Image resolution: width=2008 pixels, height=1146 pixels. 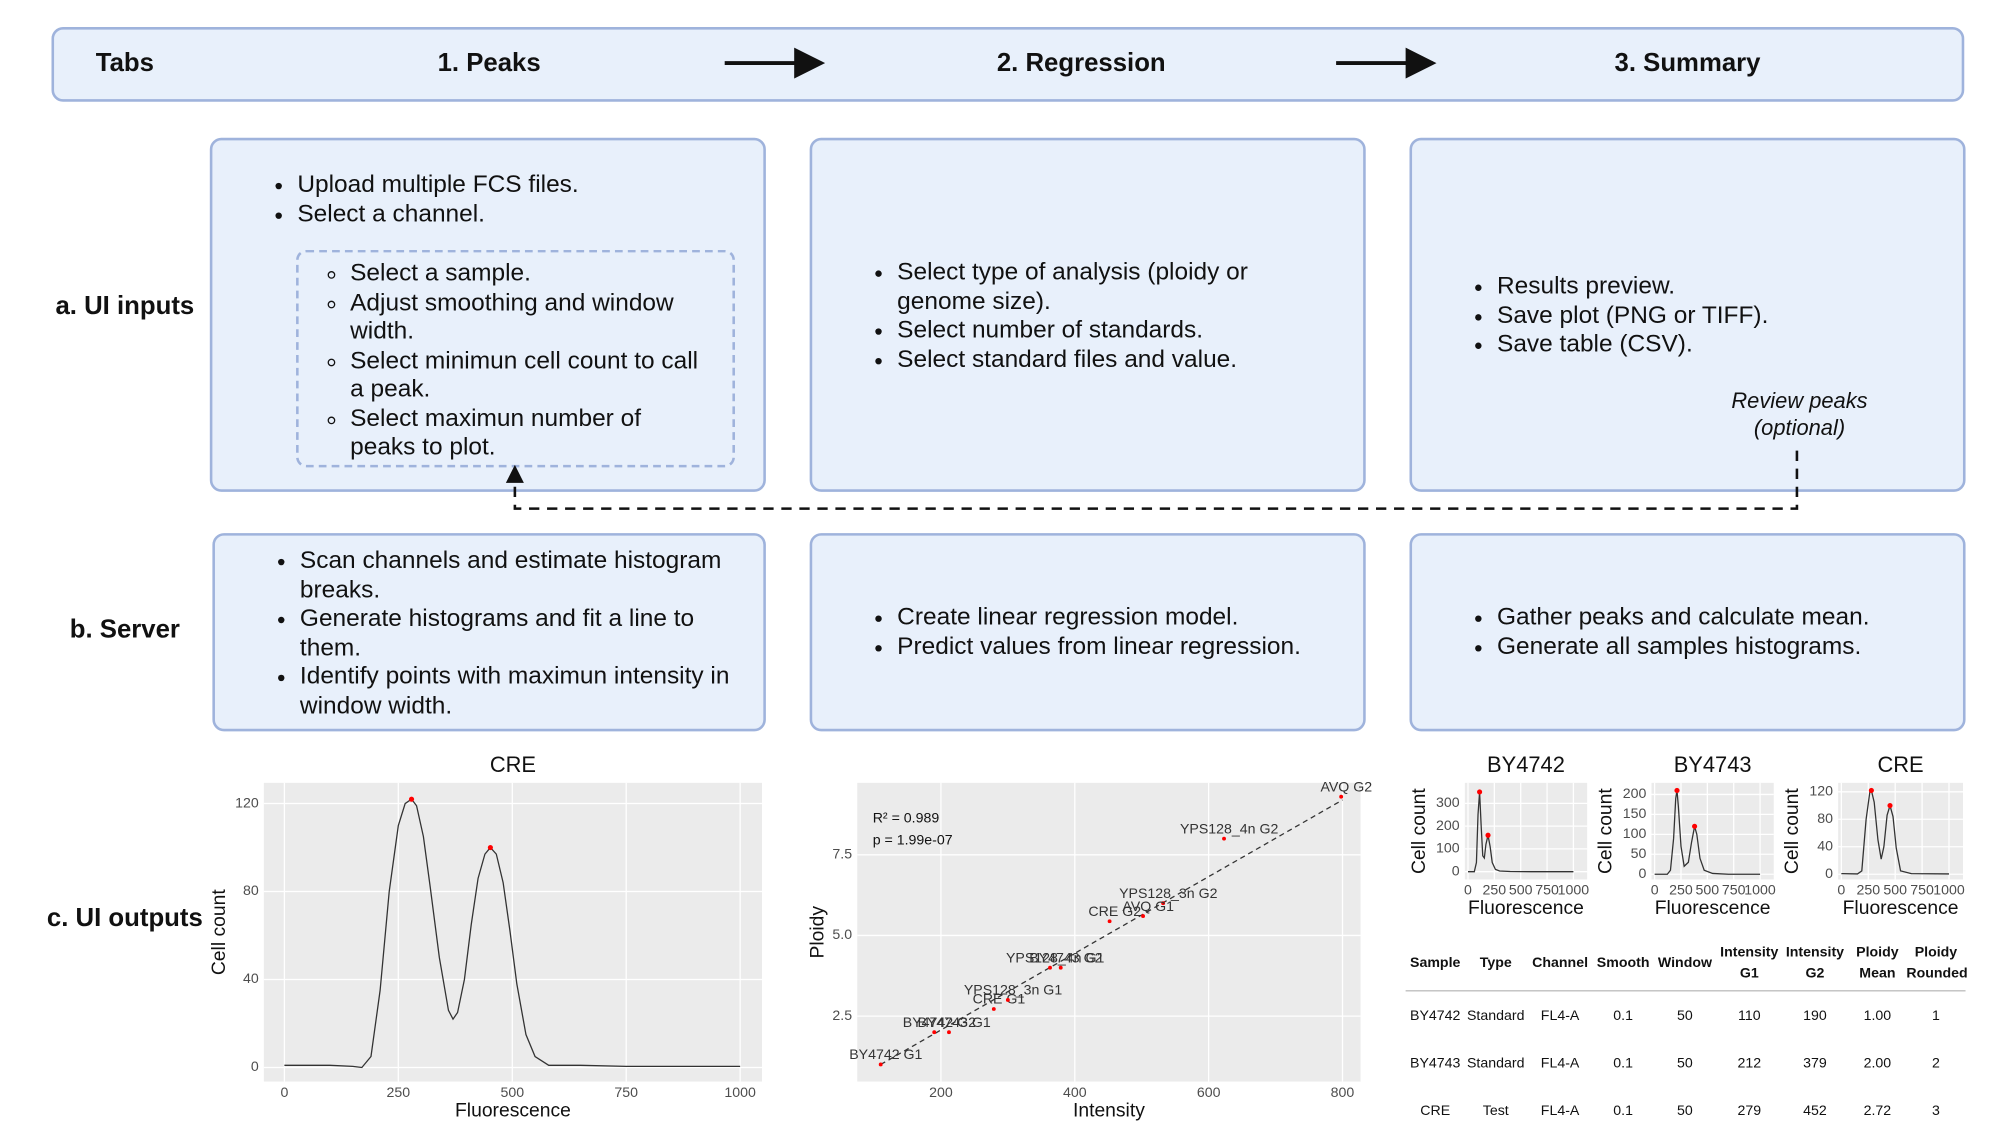 I want to click on table-cell: 279, so click(x=1749, y=1110).